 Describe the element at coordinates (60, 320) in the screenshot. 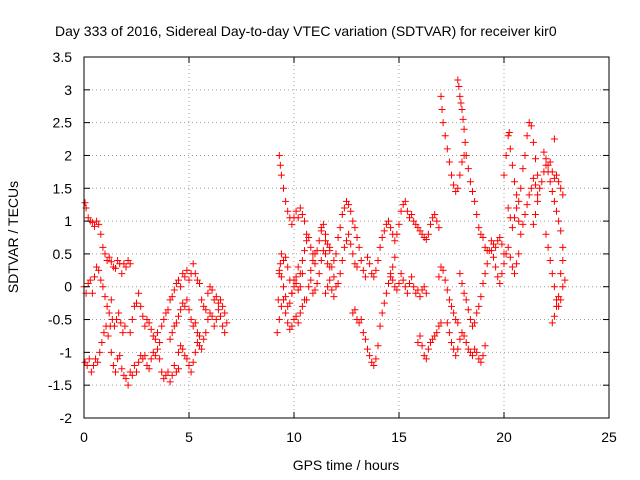

I see `y-tick-label: -0.5` at that location.